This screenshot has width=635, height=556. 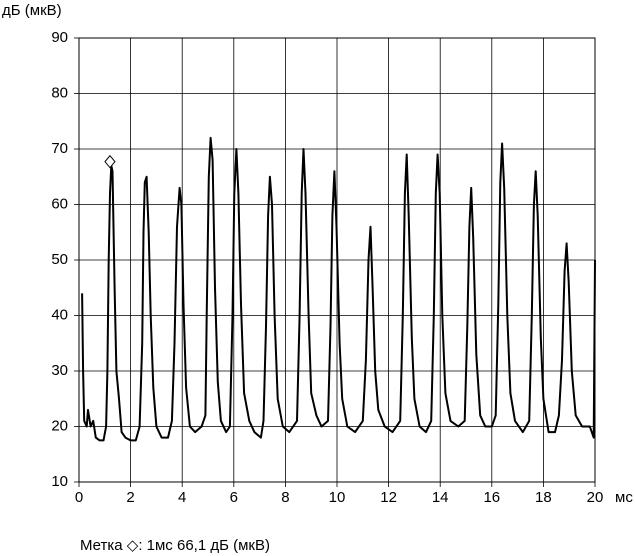 I want to click on y-tick-label: 40, so click(x=59, y=314).